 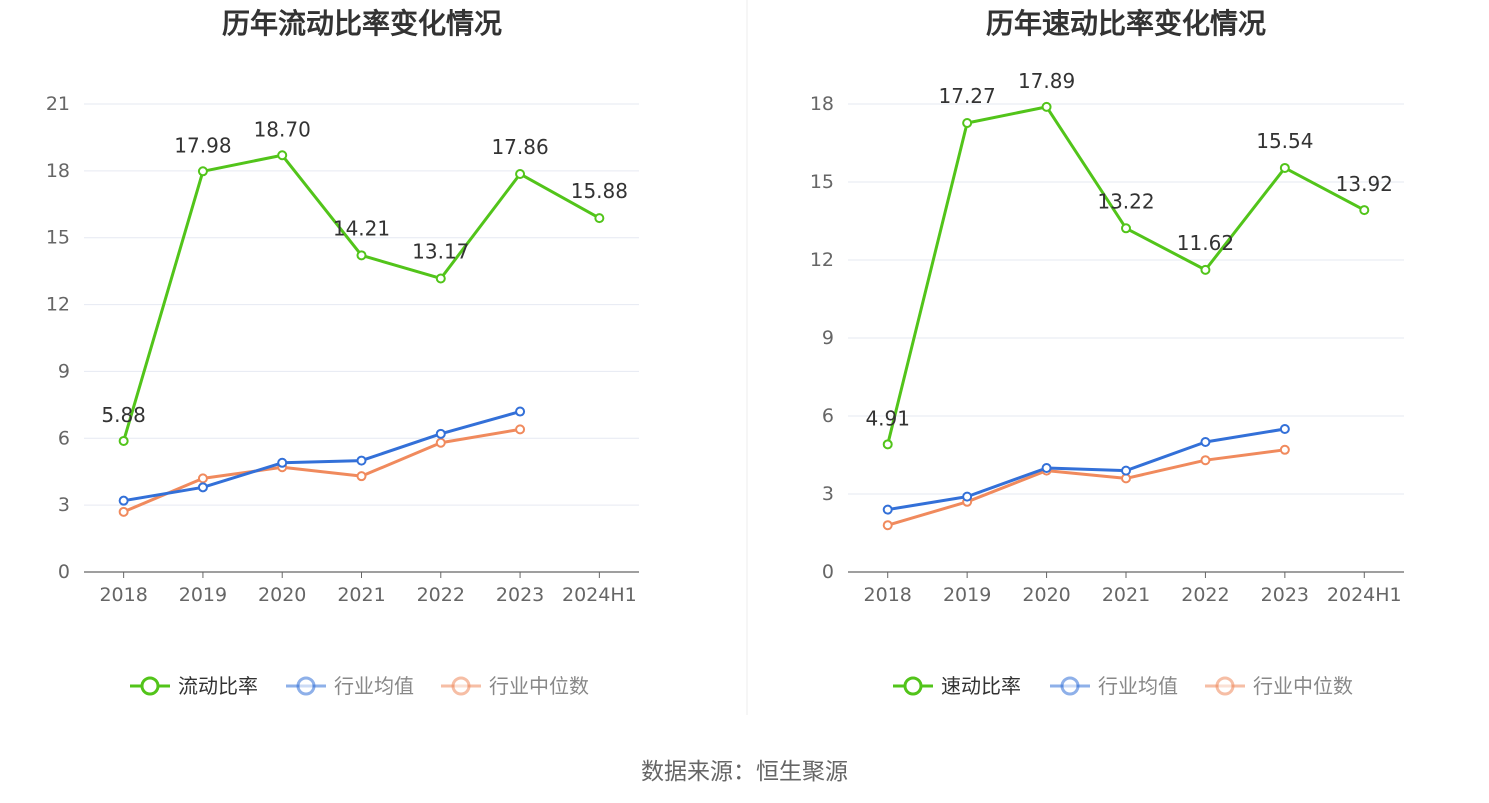 What do you see at coordinates (744, 772) in the screenshot?
I see `data-source-note: 数据来源：恒生聚源` at bounding box center [744, 772].